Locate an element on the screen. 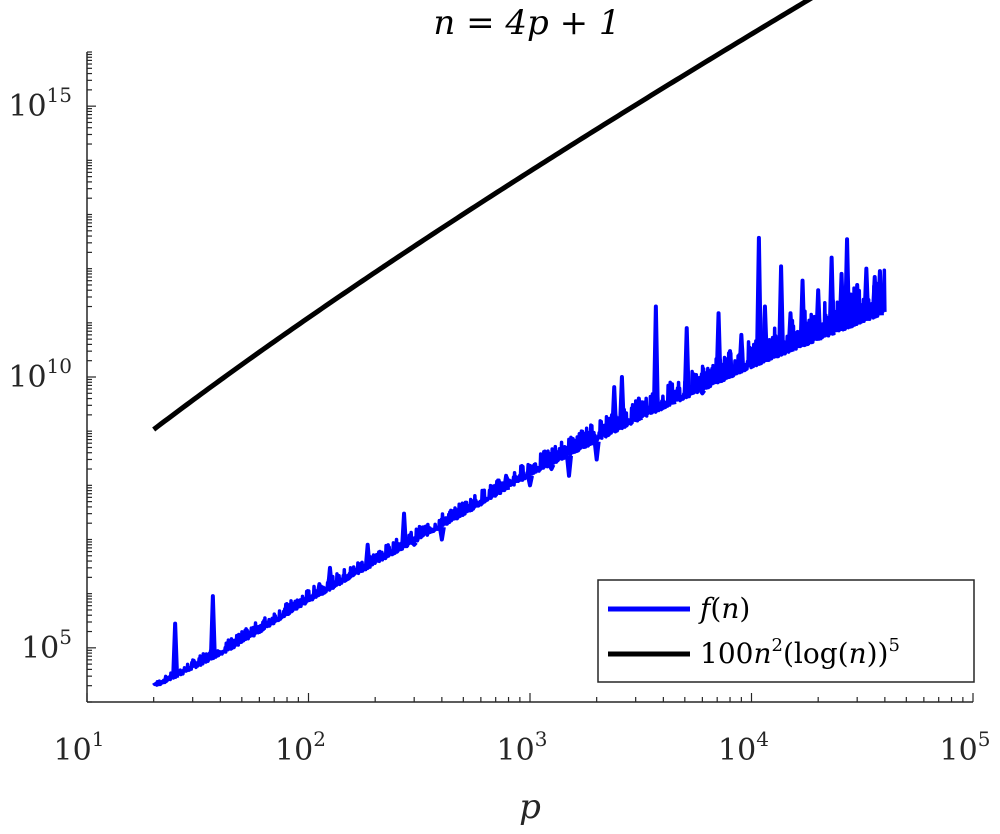 The width and height of the screenshot is (1000, 834). y-tick-exp: 10 is located at coordinates (59, 366).